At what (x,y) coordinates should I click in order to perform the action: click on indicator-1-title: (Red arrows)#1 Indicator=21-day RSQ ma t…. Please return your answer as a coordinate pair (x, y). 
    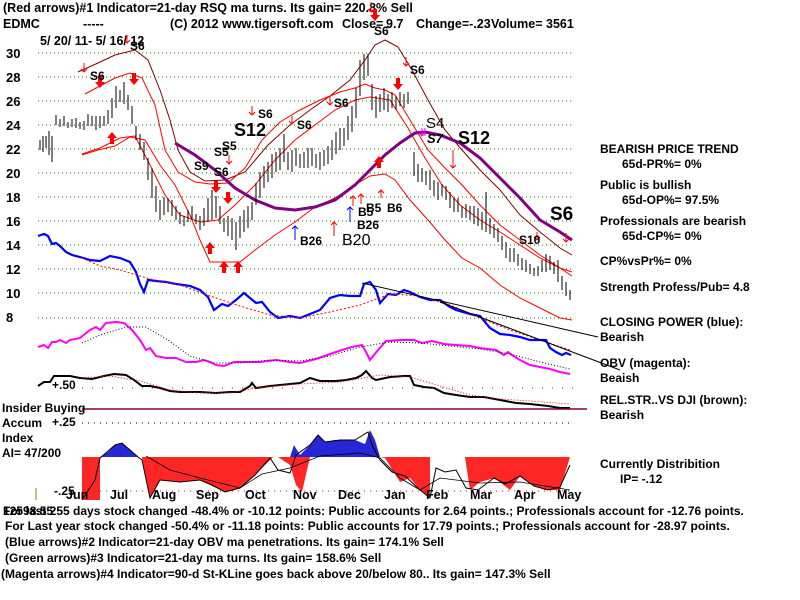
    Looking at the image, I should click on (208, 8).